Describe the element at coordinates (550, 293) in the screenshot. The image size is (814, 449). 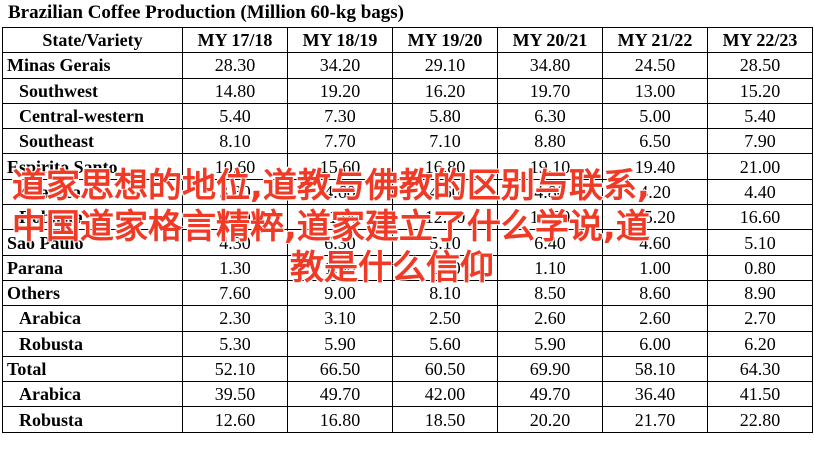
I see `table-cell: 8.50` at that location.